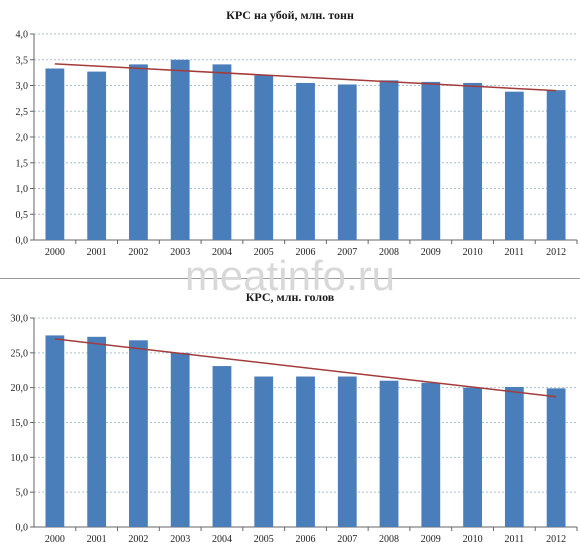 The image size is (580, 555). What do you see at coordinates (22, 86) in the screenshot?
I see `y-tick-label: 3,0` at bounding box center [22, 86].